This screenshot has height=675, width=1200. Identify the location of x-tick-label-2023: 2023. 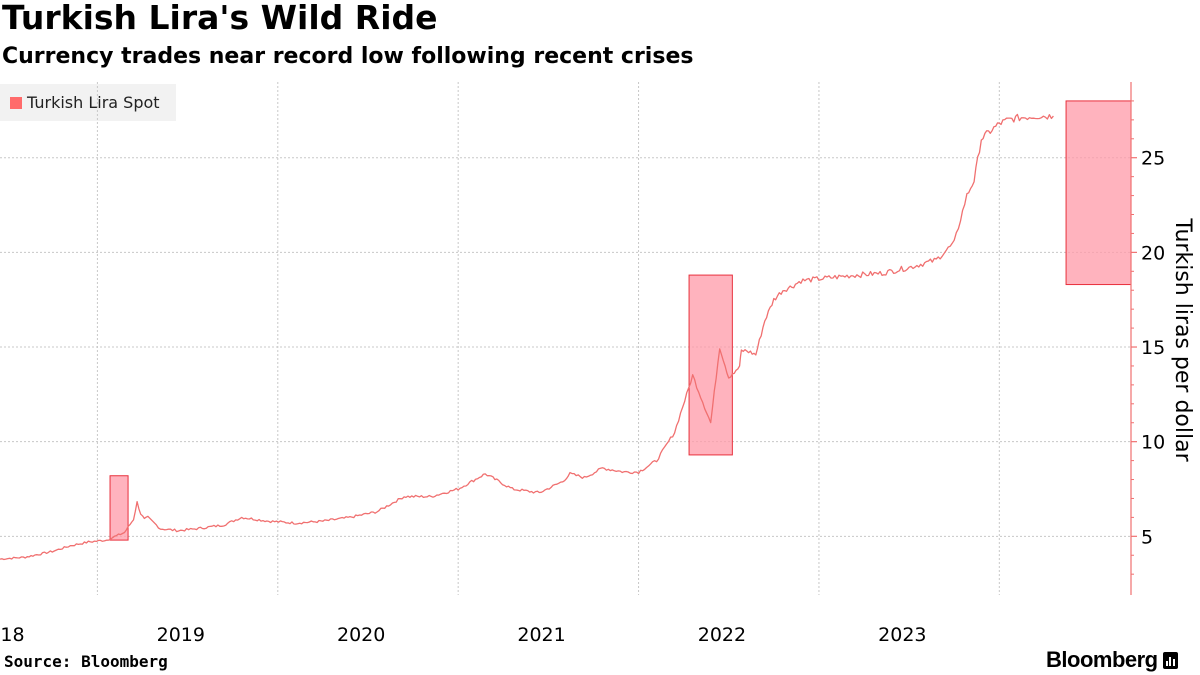
(902, 635).